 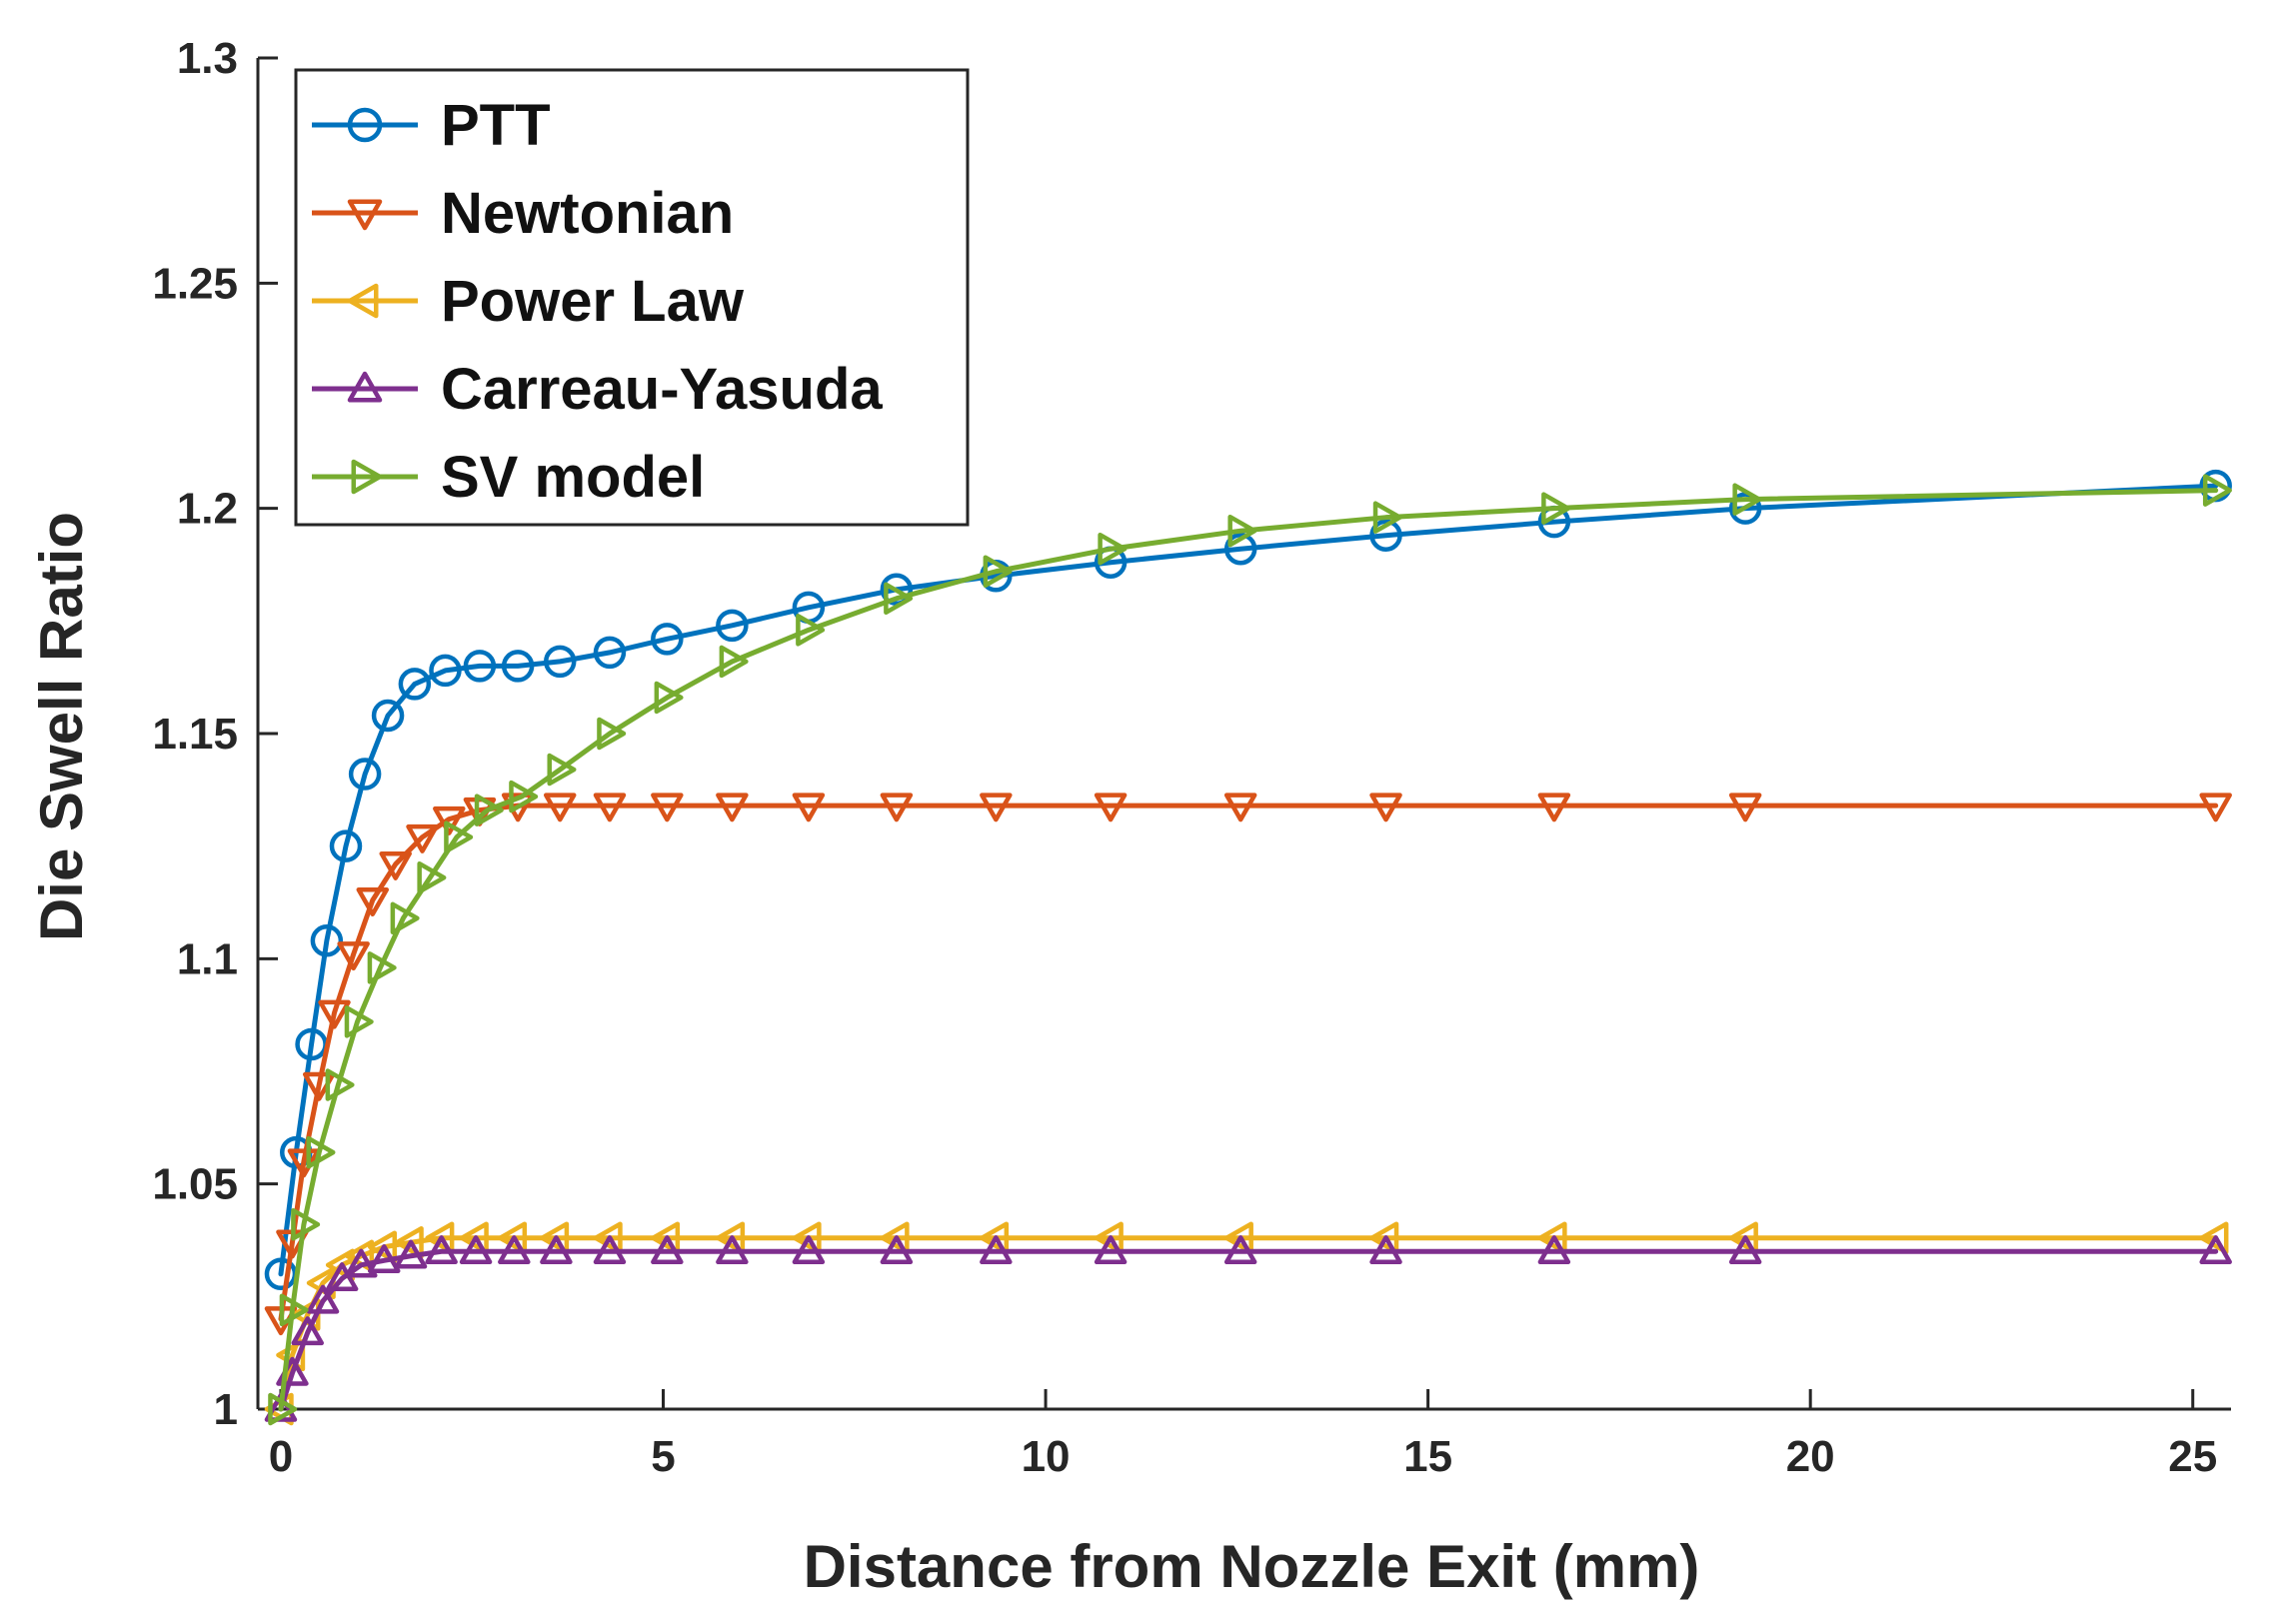 What do you see at coordinates (61, 726) in the screenshot?
I see `y-axis-label: Die Swell Ratio` at bounding box center [61, 726].